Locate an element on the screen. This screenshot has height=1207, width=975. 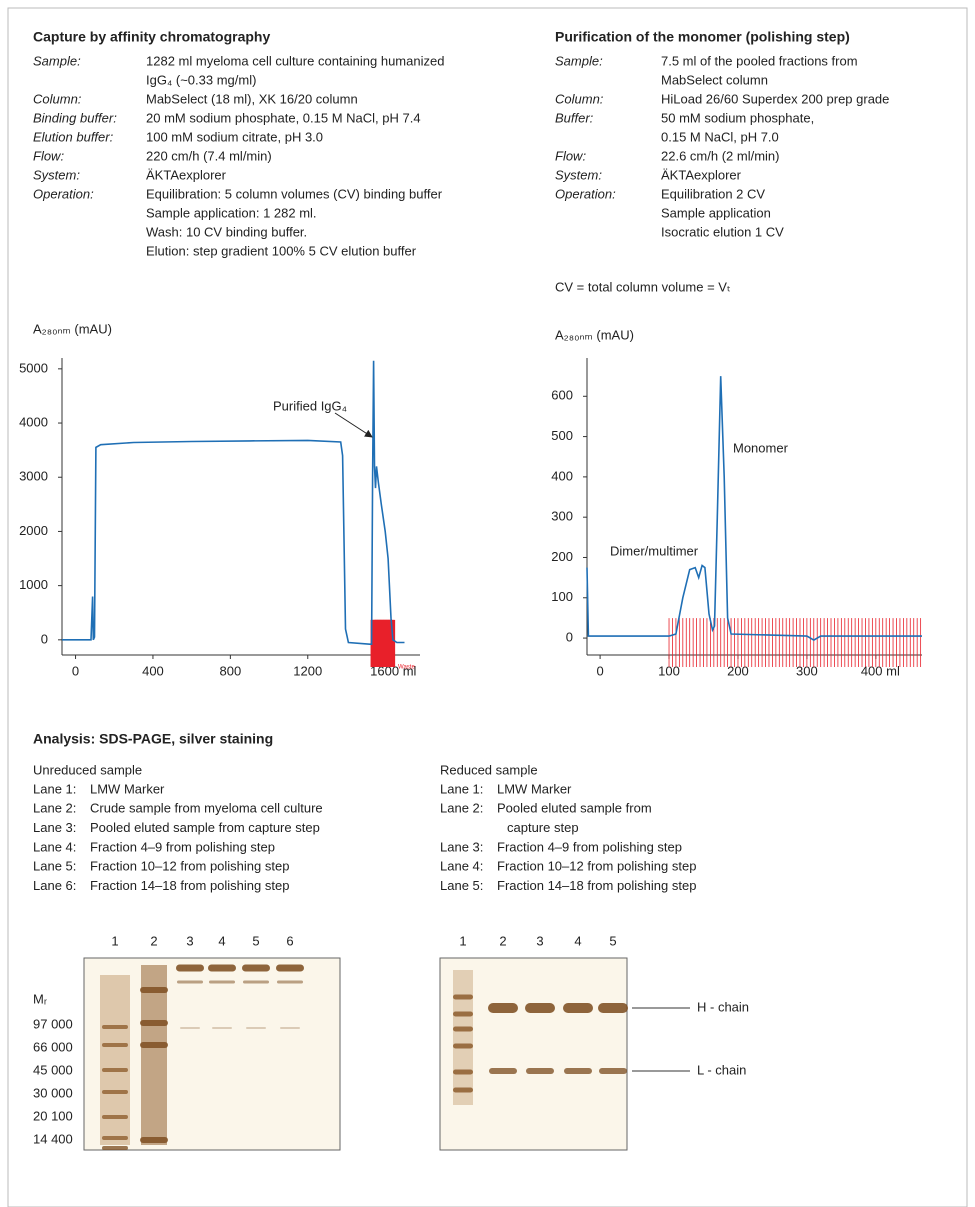
param-value: HiLoad 26/60 Superdex 200 prep grade is located at coordinates (775, 98).